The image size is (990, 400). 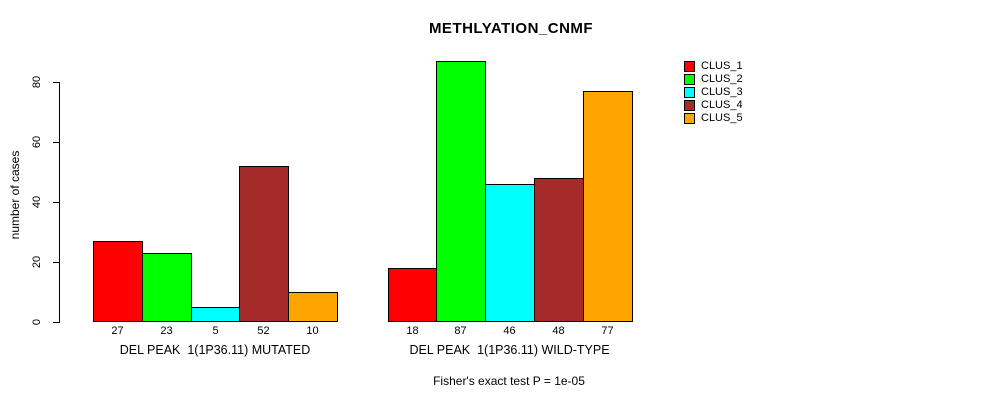 What do you see at coordinates (460, 331) in the screenshot?
I see `bar-value-label: 87` at bounding box center [460, 331].